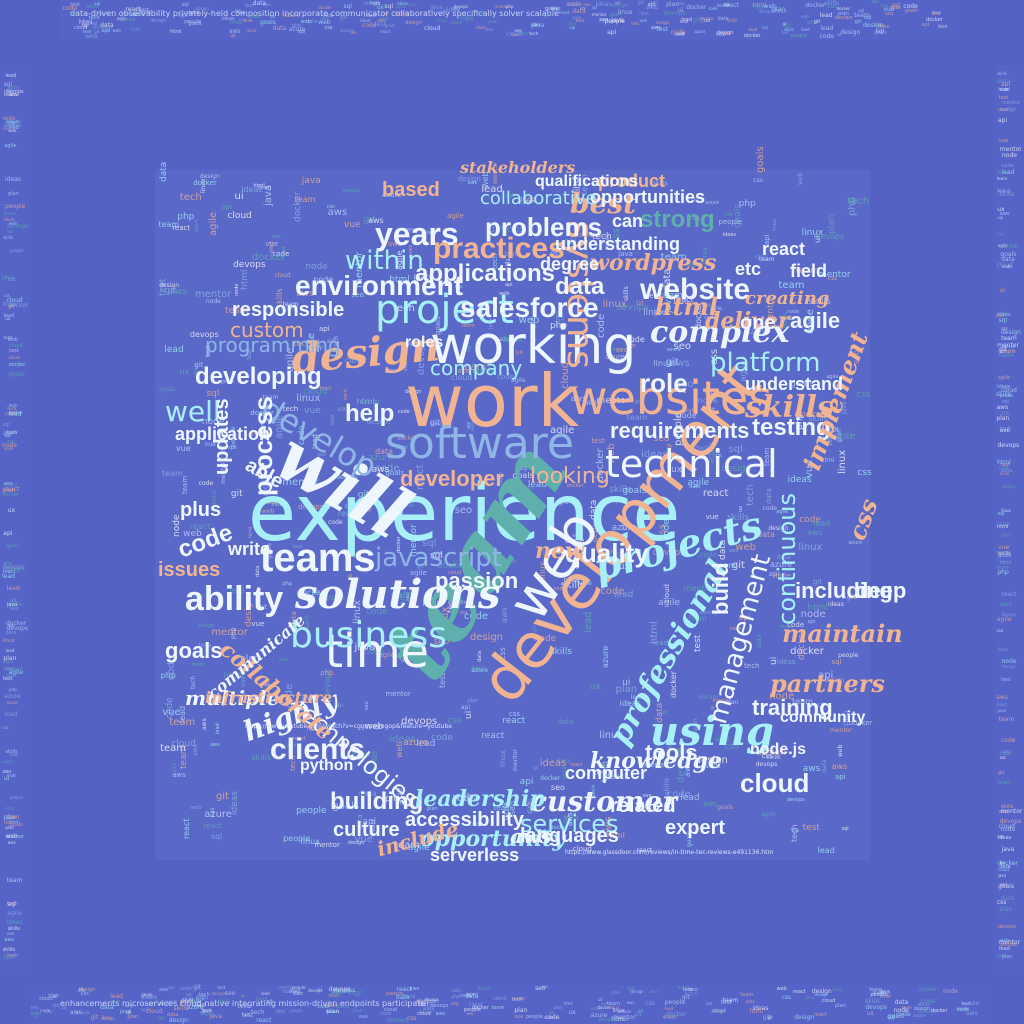  I want to click on filler-word: sql, so click(429, 544).